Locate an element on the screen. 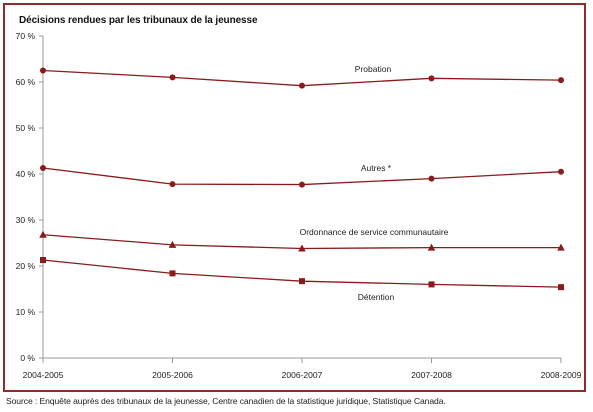 The height and width of the screenshot is (412, 593). series-label-autres: Autres * is located at coordinates (376, 168).